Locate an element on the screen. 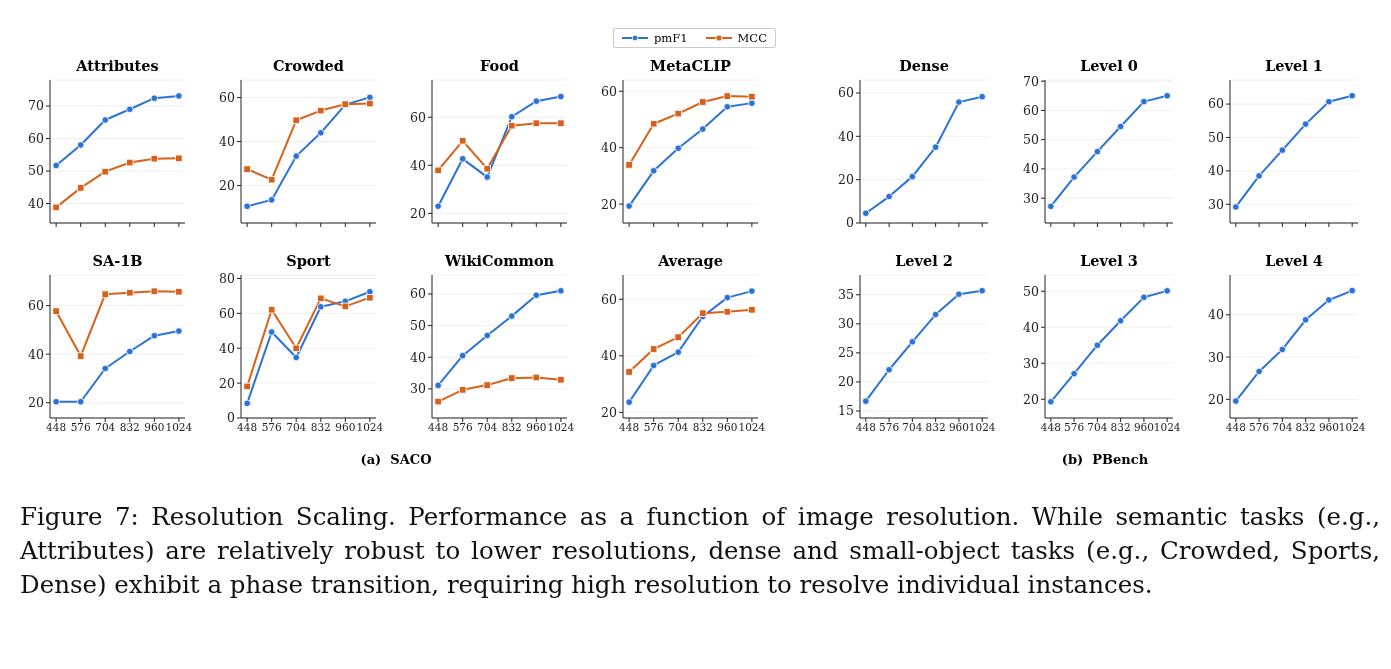  legend-label: MCC is located at coordinates (752, 38).